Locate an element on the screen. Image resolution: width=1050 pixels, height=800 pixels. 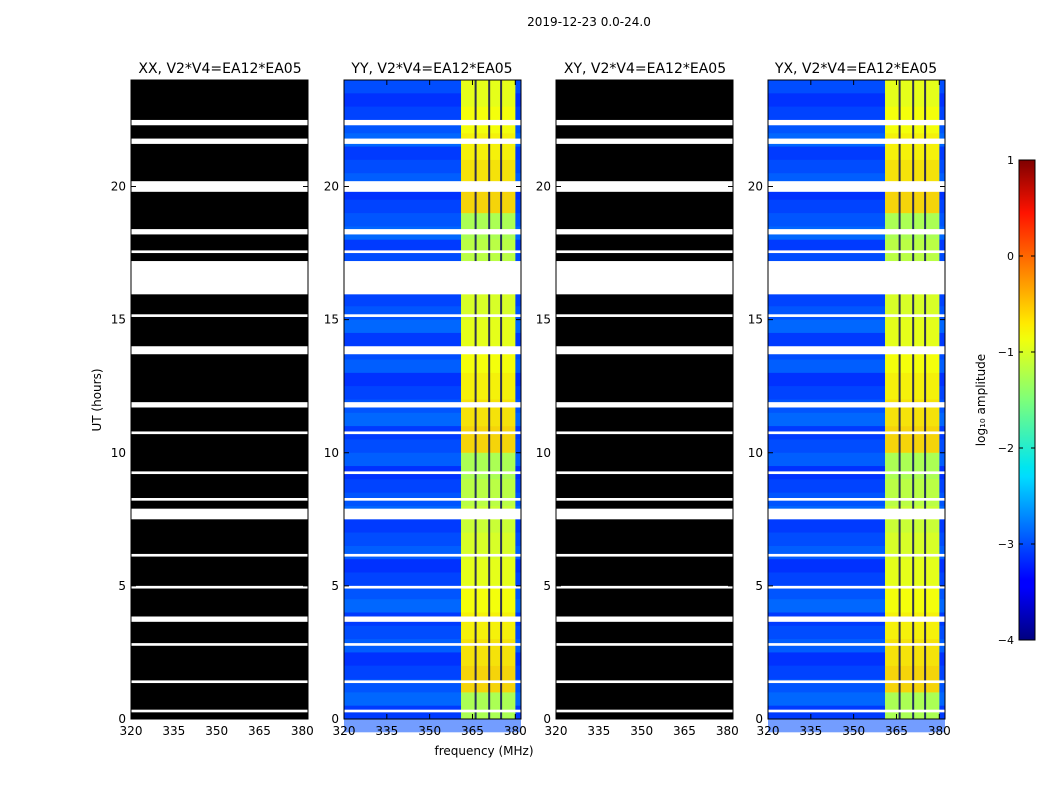
colorbar-tick-label: −1 is located at coordinates (1006, 352).